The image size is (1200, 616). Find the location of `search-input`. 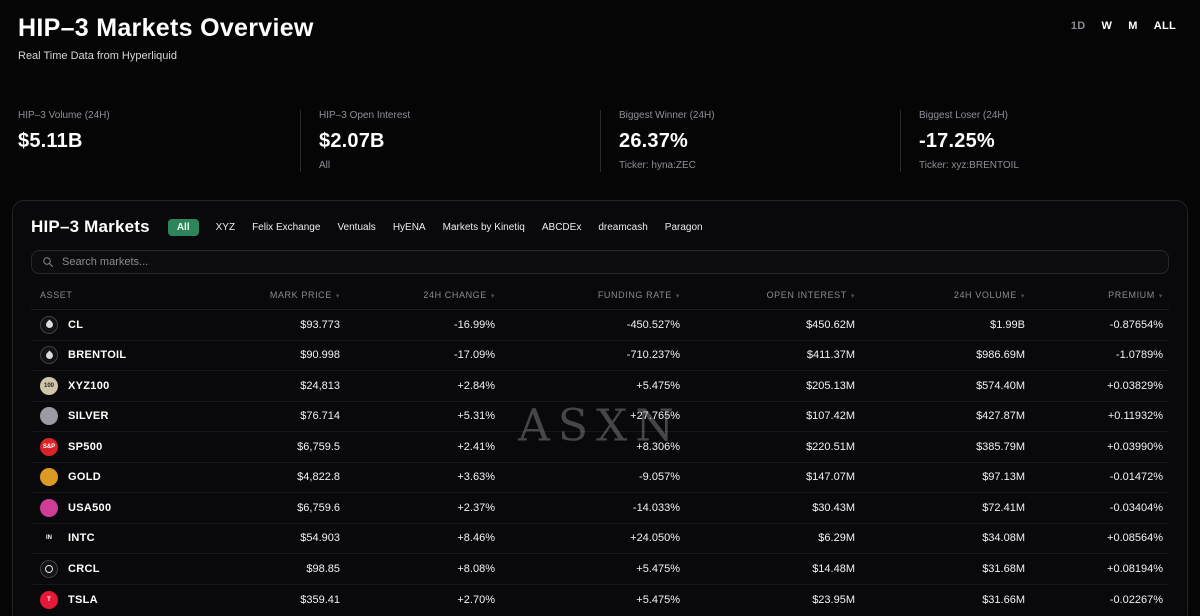

search-input is located at coordinates (610, 262).